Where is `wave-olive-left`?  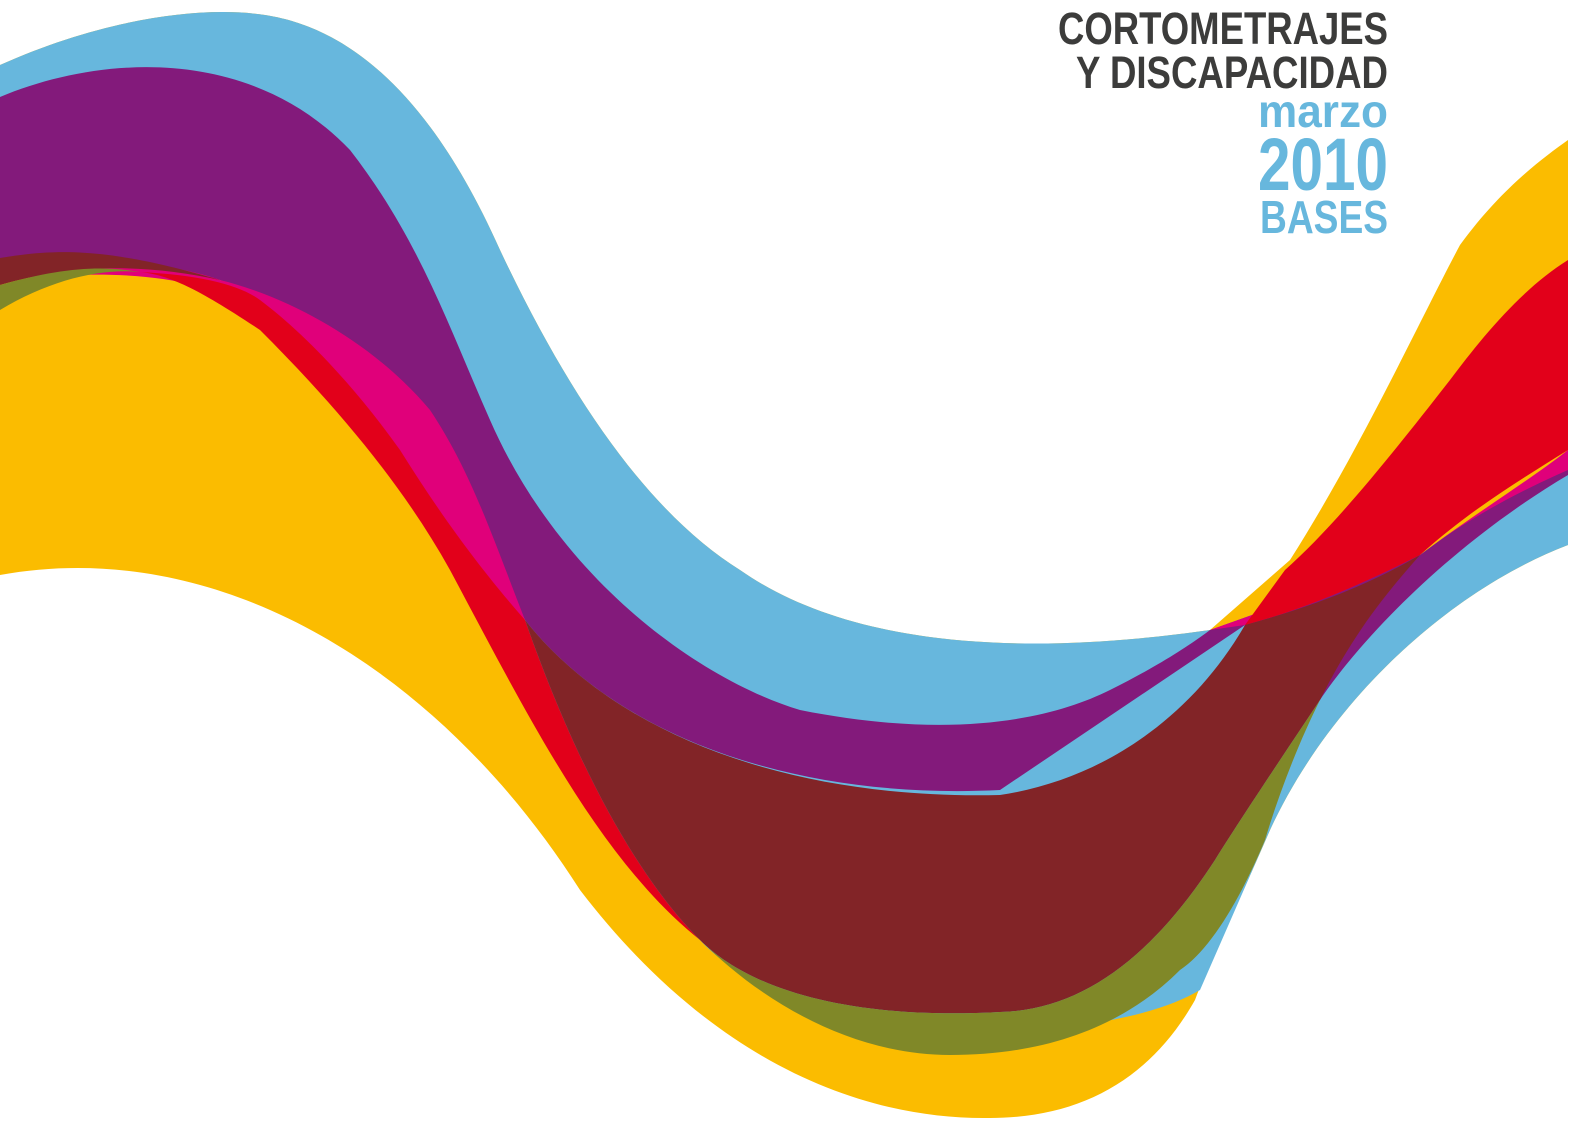 wave-olive-left is located at coordinates (70, 289).